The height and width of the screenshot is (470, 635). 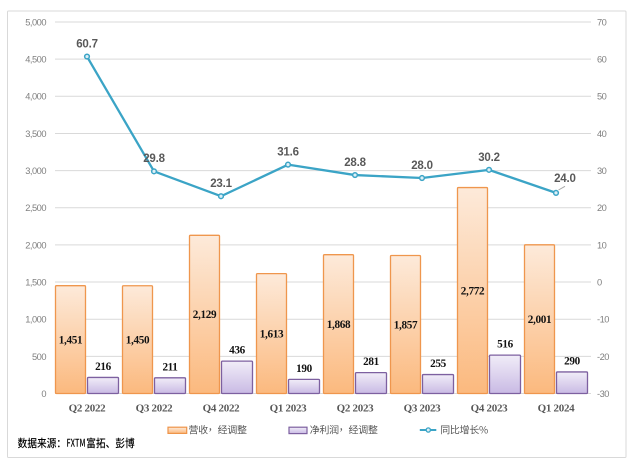 I want to click on svg-text: 1,868, so click(x=339, y=325).